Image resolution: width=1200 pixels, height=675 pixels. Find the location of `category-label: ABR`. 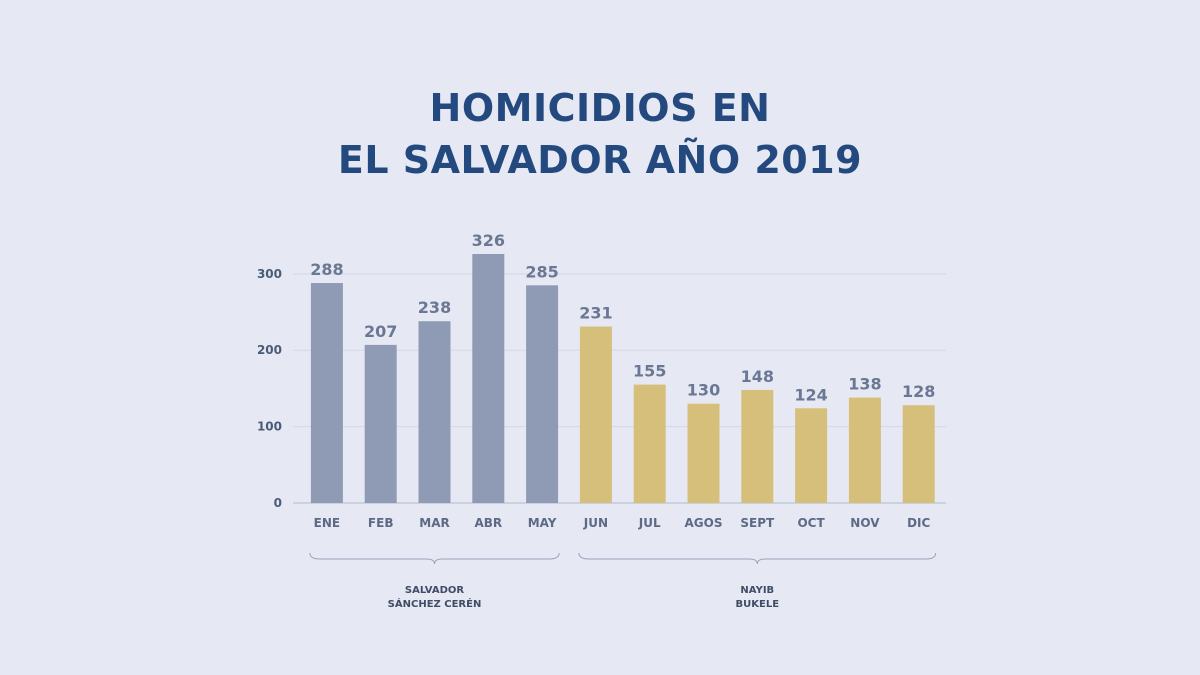

category-label: ABR is located at coordinates (488, 523).